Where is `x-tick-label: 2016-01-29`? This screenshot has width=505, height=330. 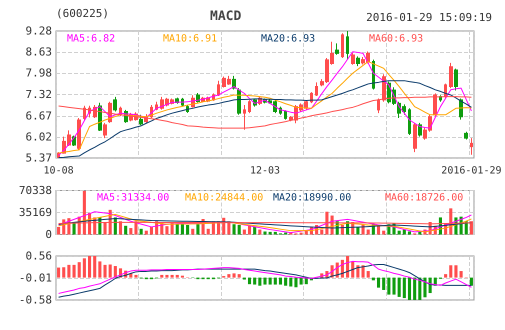
x-tick-label: 2016-01-29 is located at coordinates (471, 171).